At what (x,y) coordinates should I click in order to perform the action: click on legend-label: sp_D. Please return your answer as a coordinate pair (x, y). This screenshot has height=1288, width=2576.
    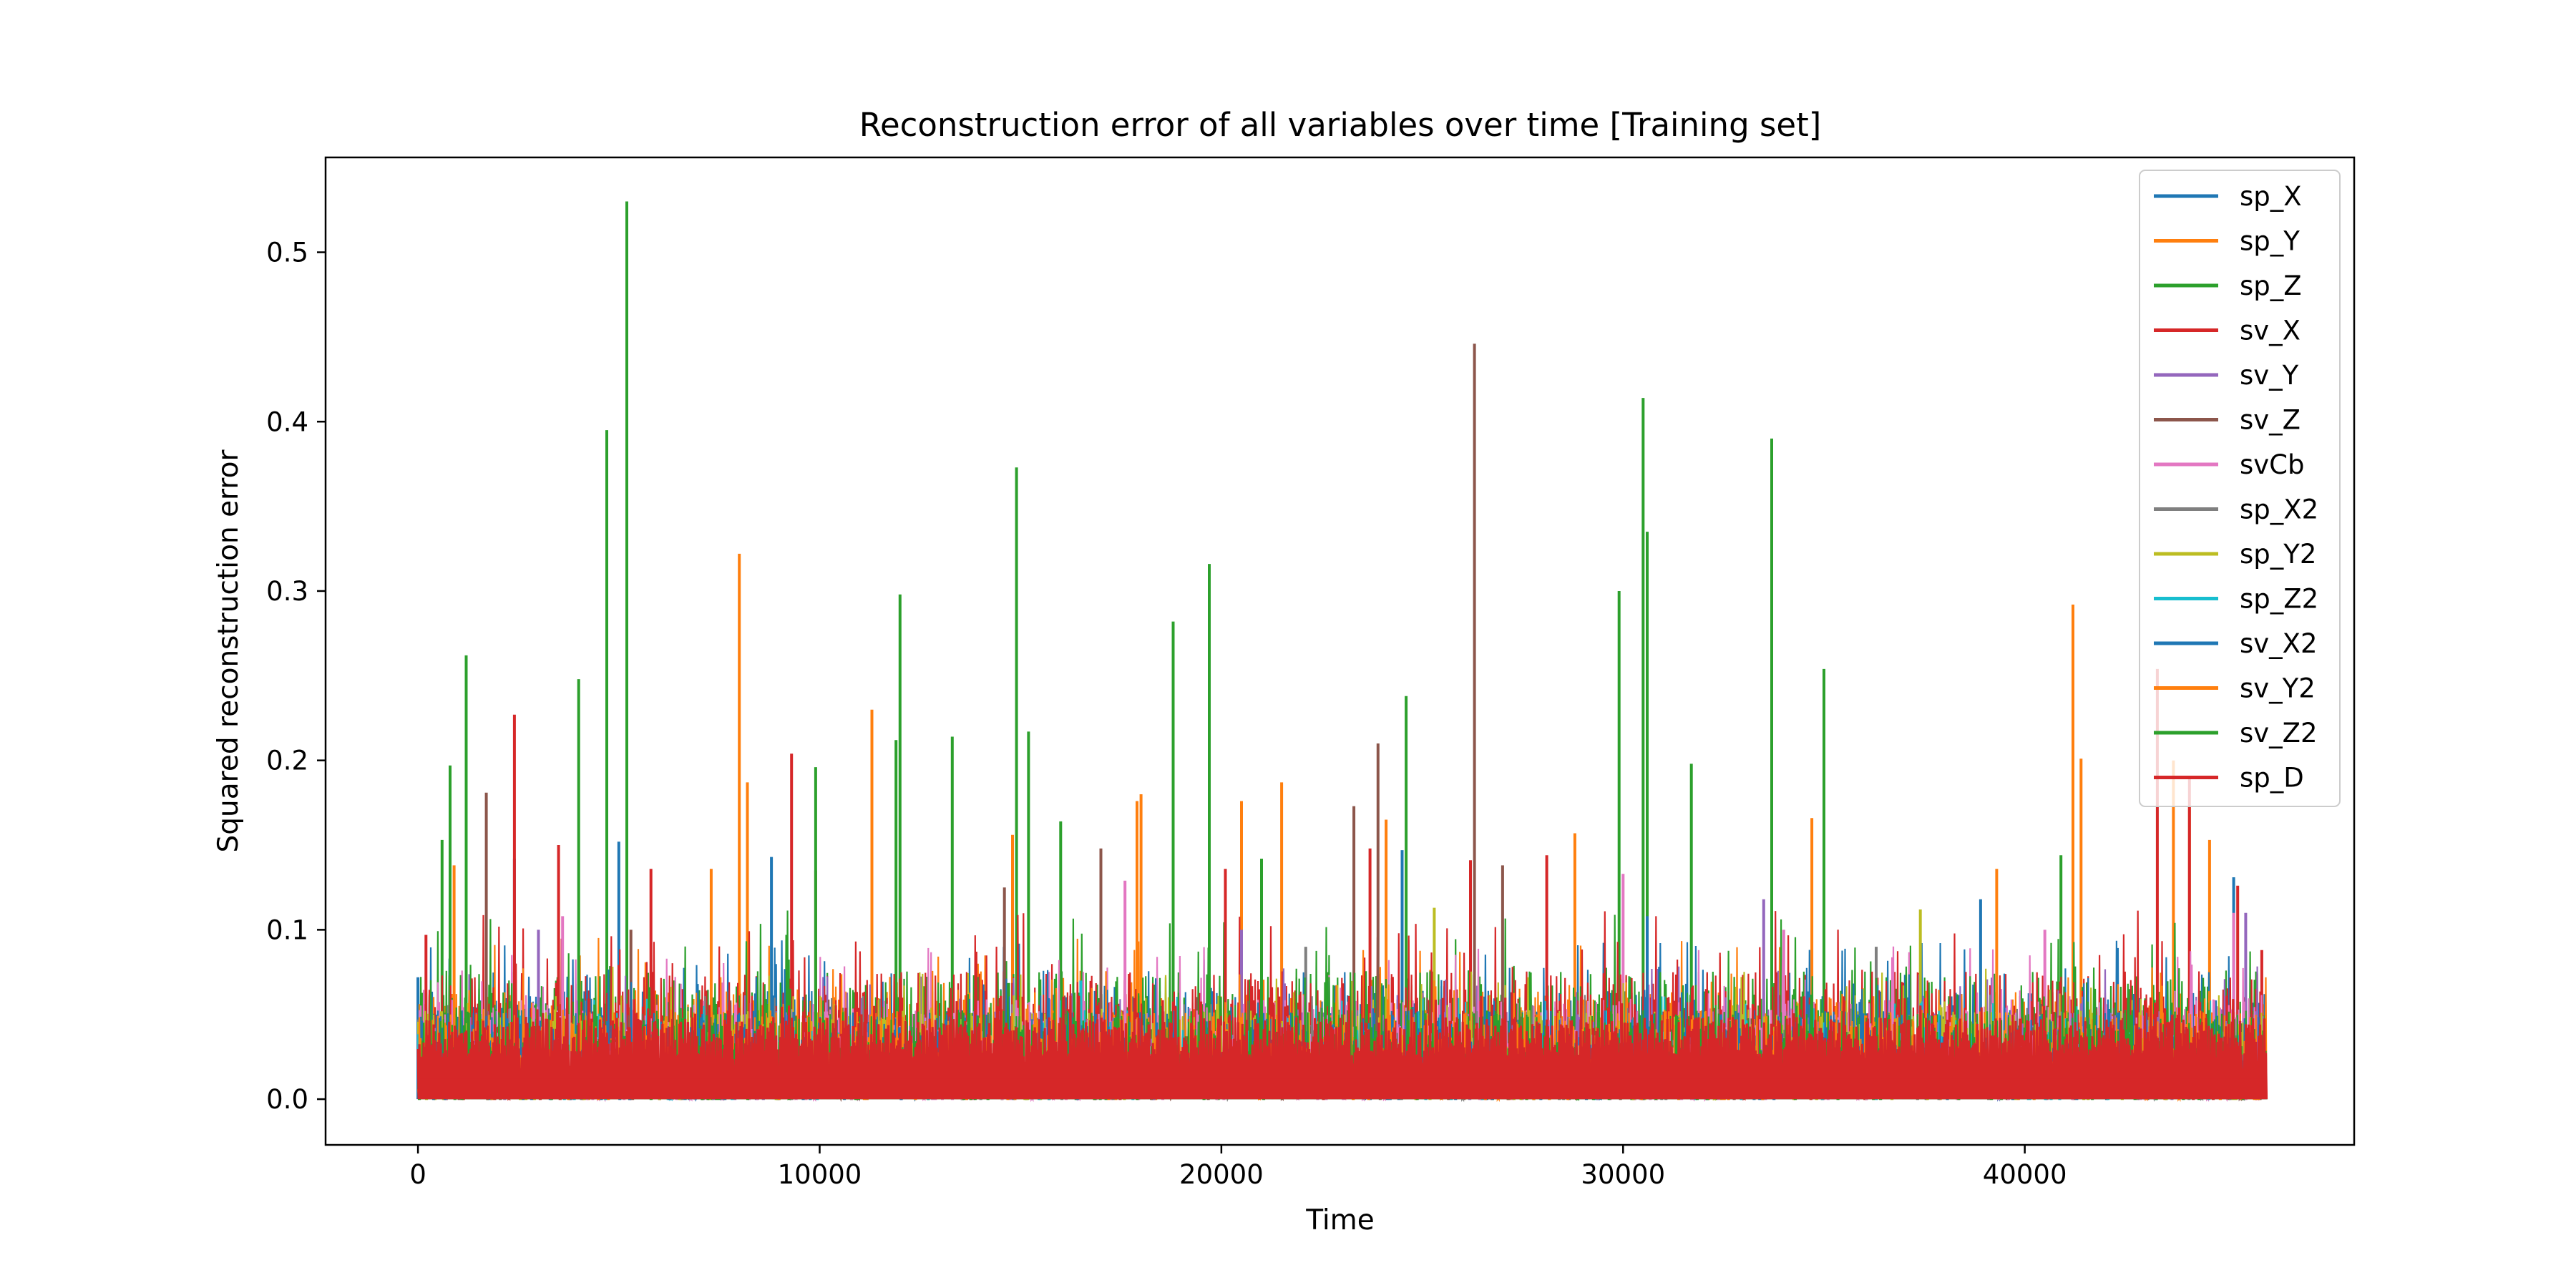
    Looking at the image, I should click on (2272, 778).